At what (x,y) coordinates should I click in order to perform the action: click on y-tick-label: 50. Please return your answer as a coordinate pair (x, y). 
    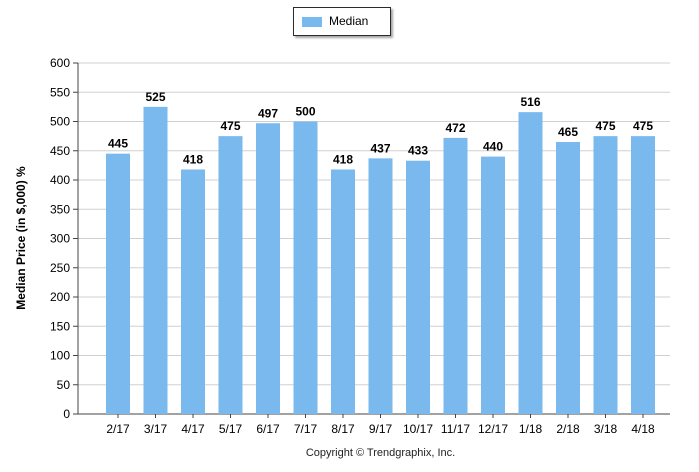
    Looking at the image, I should click on (64, 385).